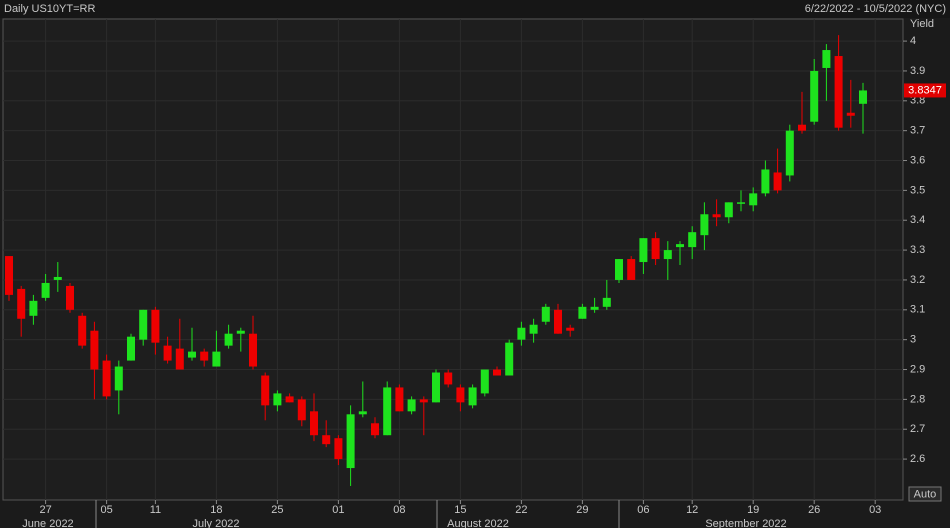 Image resolution: width=950 pixels, height=528 pixels. I want to click on last-price-tag, so click(925, 90).